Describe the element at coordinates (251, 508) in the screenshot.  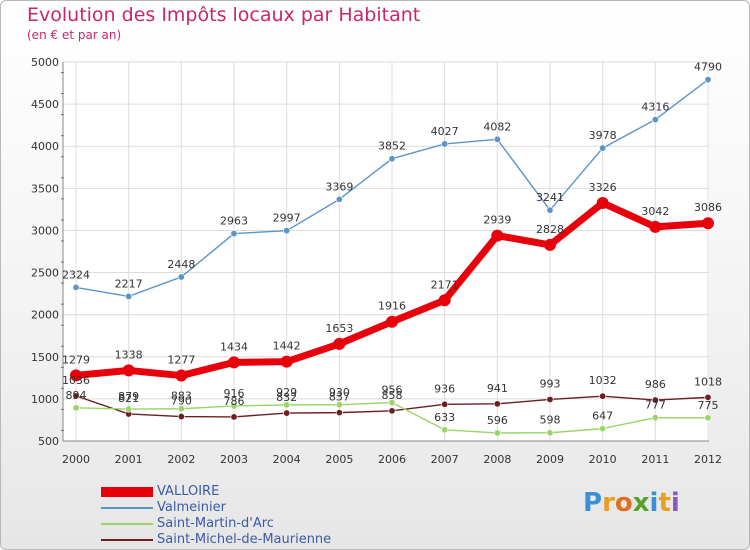
I see `legend-item: Valmeinier` at that location.